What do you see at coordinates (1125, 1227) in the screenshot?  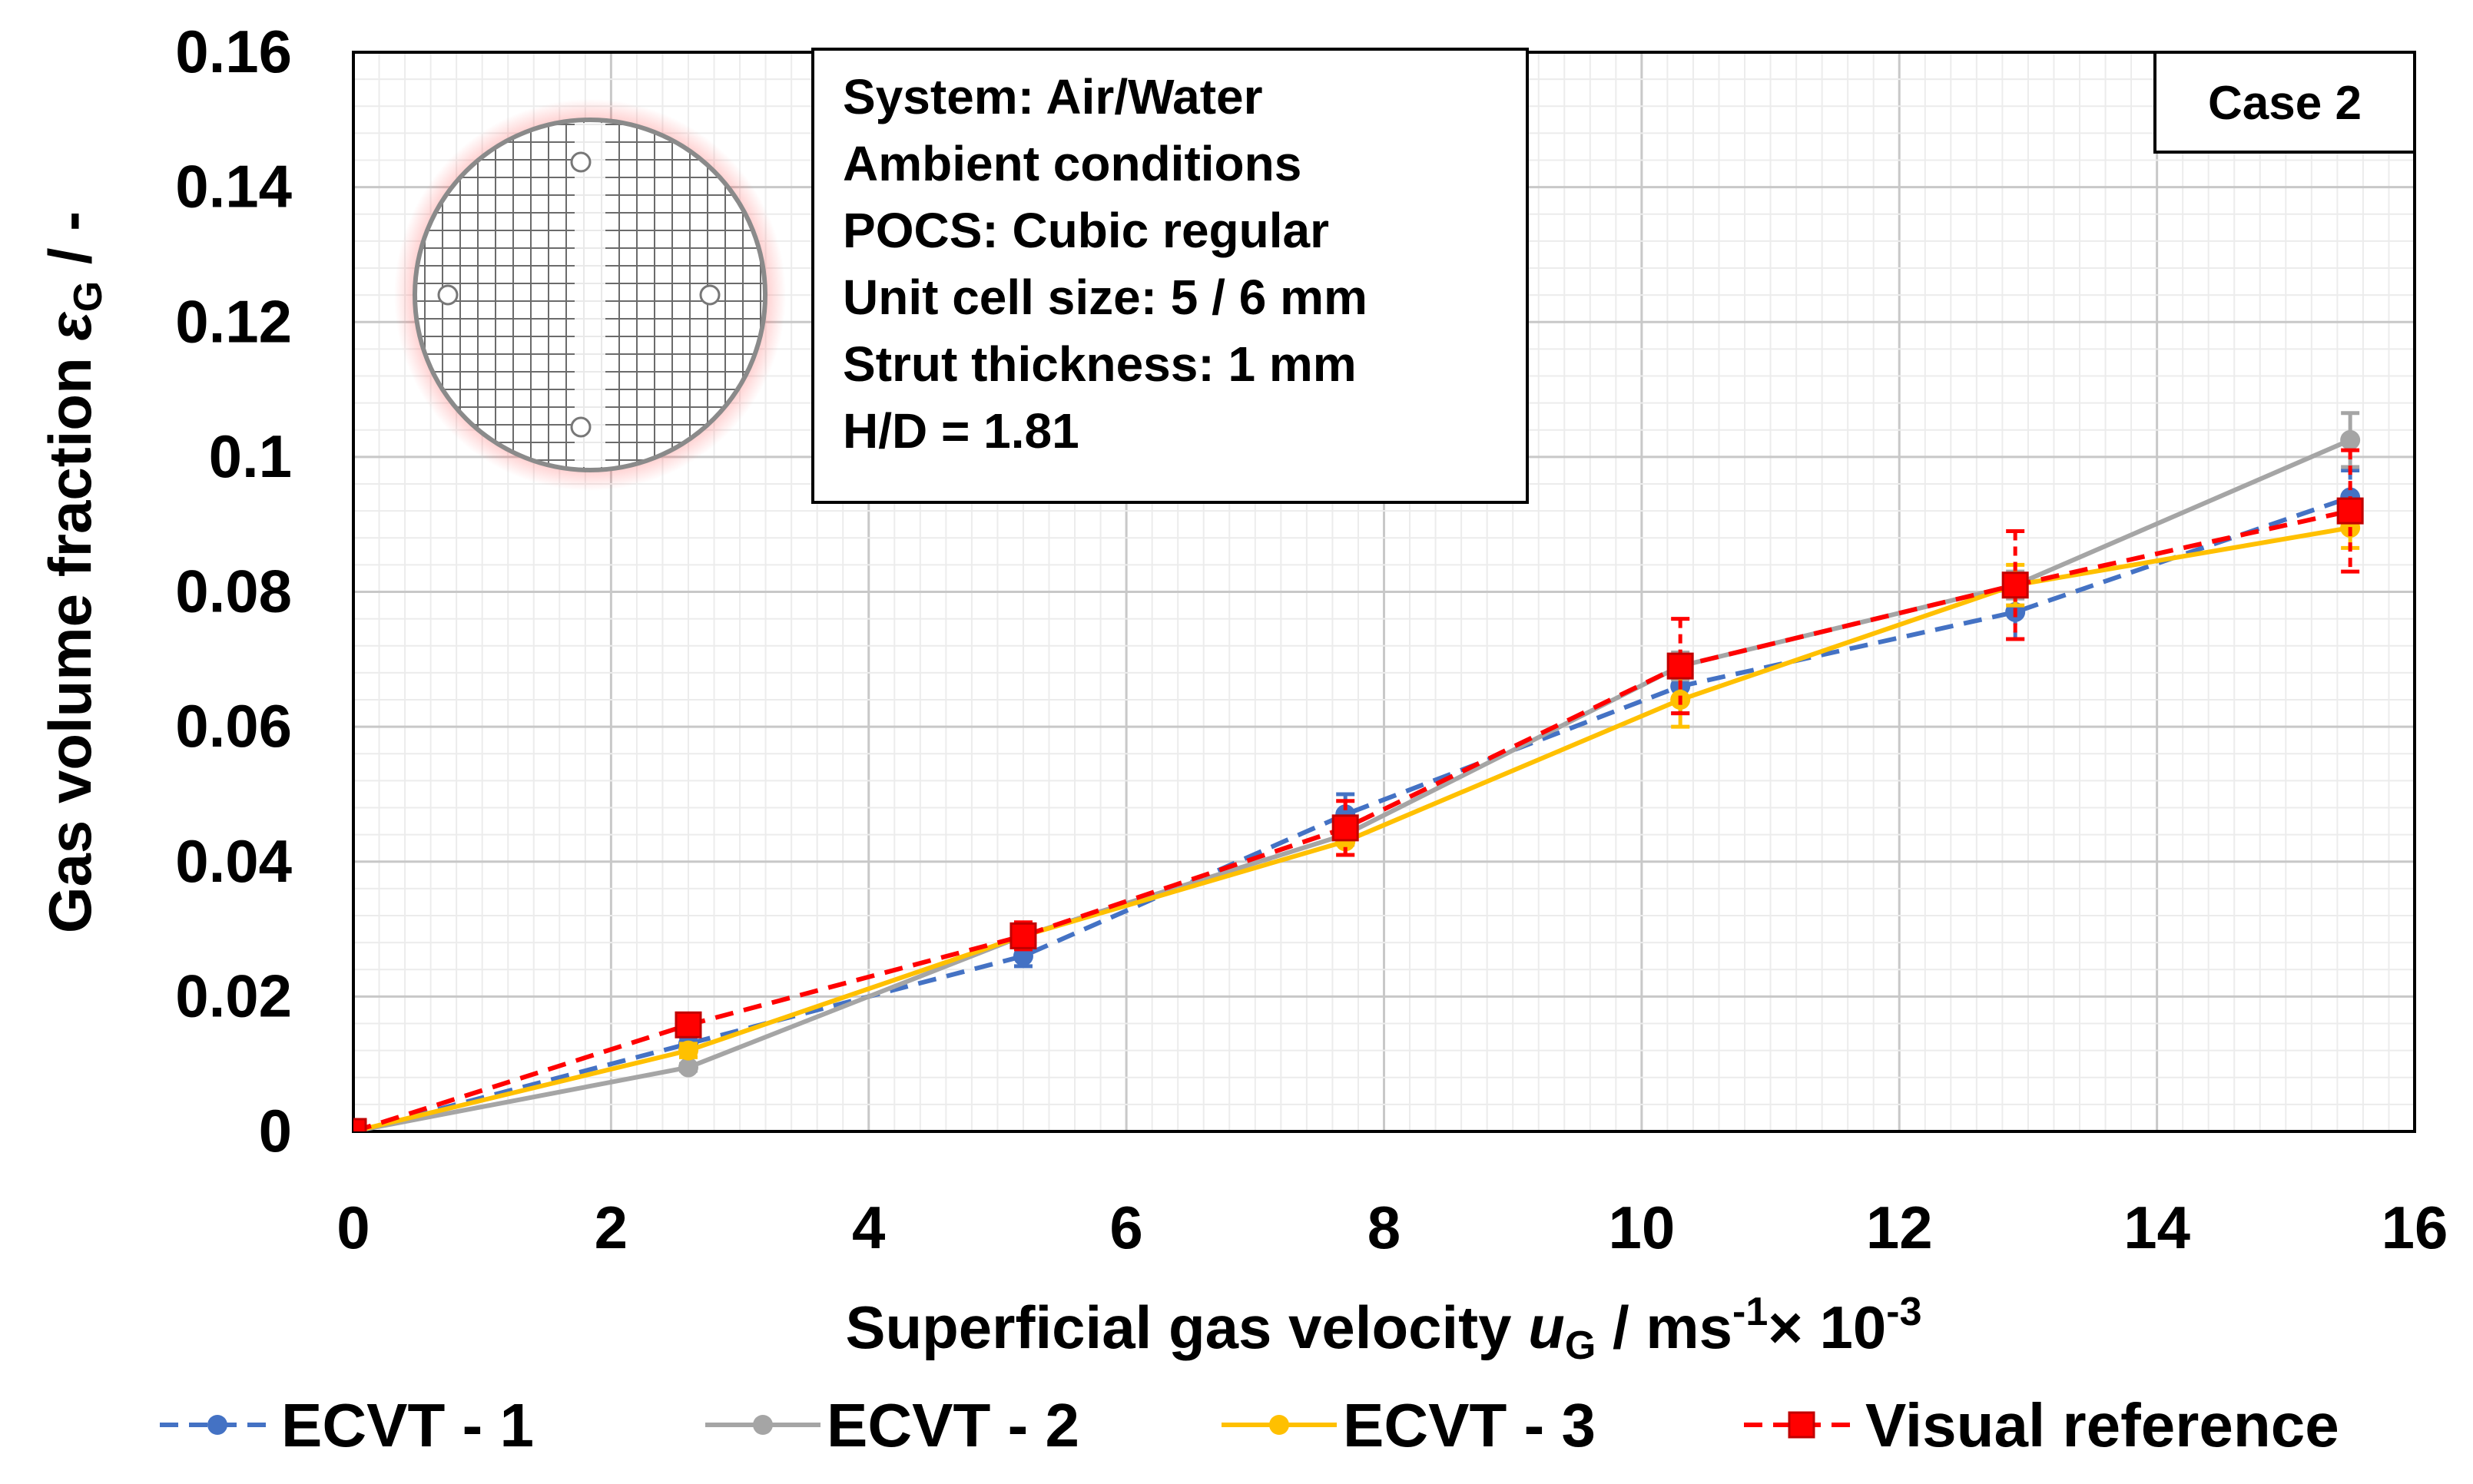 I see `x-tick-label: 6` at bounding box center [1125, 1227].